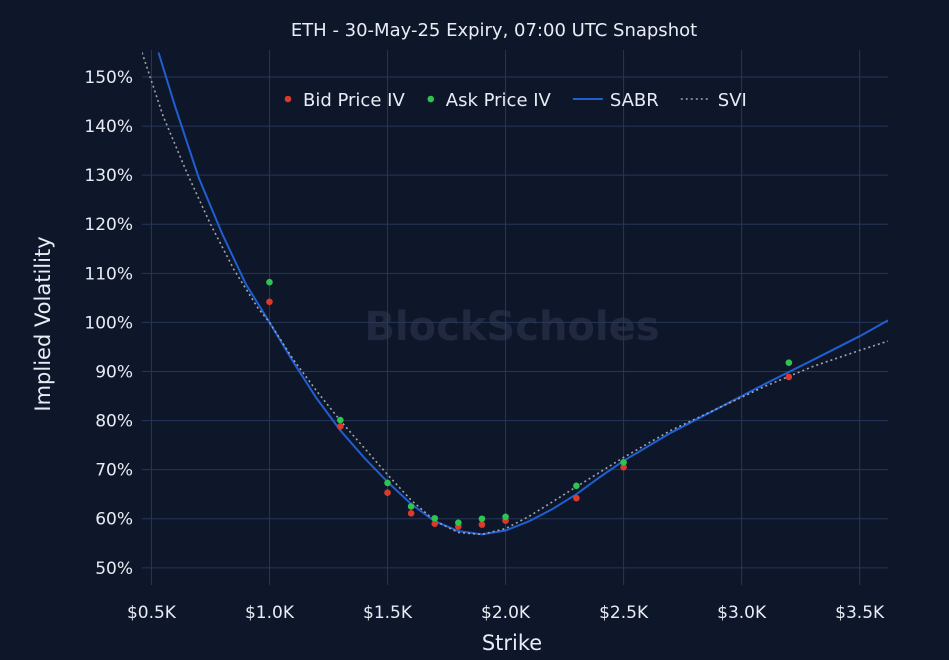 The height and width of the screenshot is (660, 949). Describe the element at coordinates (108, 225) in the screenshot. I see `y-tick-label: 120%` at that location.